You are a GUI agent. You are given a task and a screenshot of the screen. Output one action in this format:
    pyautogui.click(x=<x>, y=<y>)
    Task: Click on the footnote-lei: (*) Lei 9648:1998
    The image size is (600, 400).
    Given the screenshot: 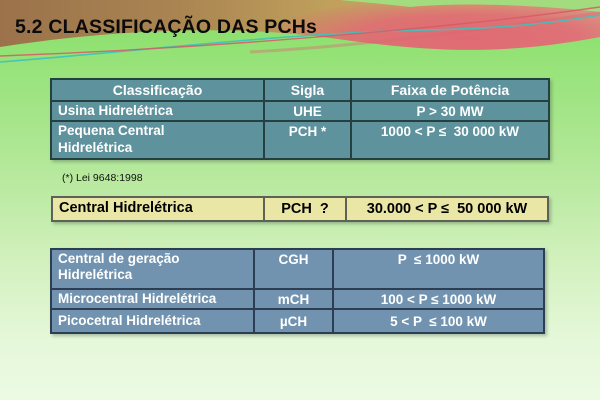 What is the action you would take?
    pyautogui.click(x=102, y=178)
    